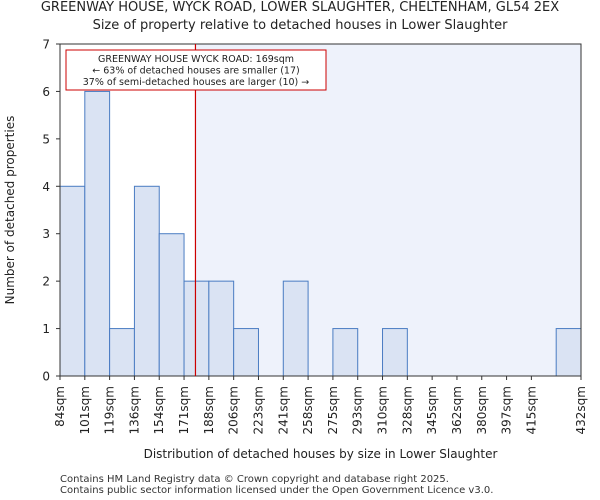 The height and width of the screenshot is (500, 600). What do you see at coordinates (110, 410) in the screenshot?
I see `x-tick-label: 119sqm` at bounding box center [110, 410].